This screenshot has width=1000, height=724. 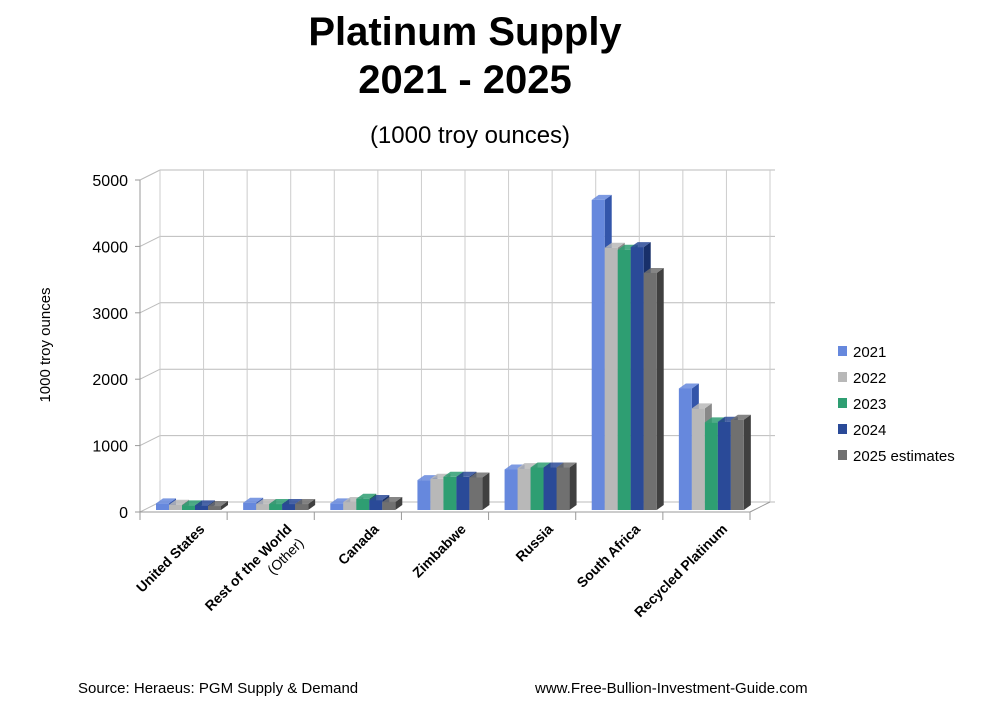 I want to click on legend-label: 2023, so click(x=869, y=404).